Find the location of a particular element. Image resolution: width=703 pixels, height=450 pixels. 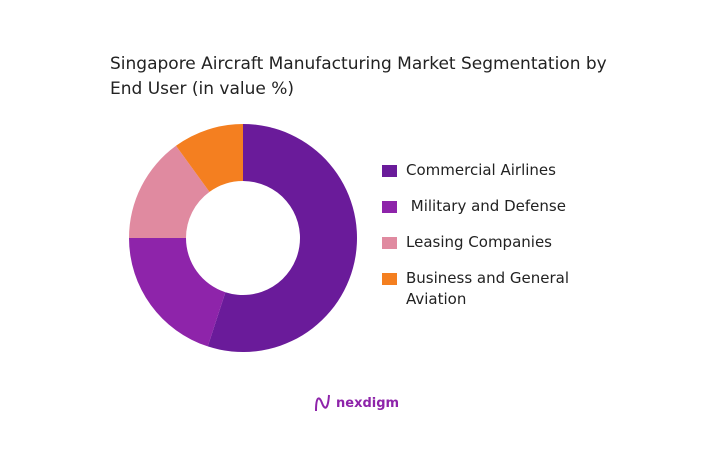

slice-leasing-companies is located at coordinates (169, 191).